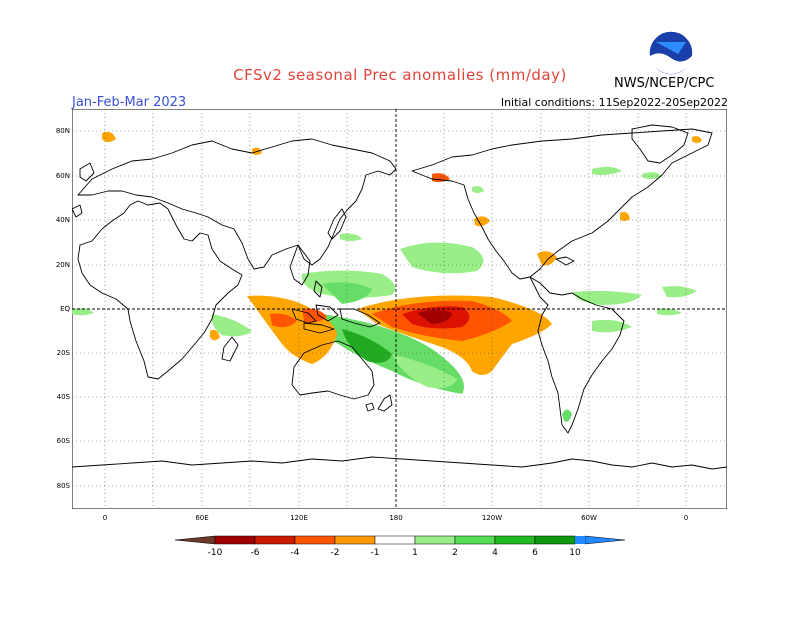  Describe the element at coordinates (62, 265) in the screenshot. I see `lat-label-20n: 20N` at that location.